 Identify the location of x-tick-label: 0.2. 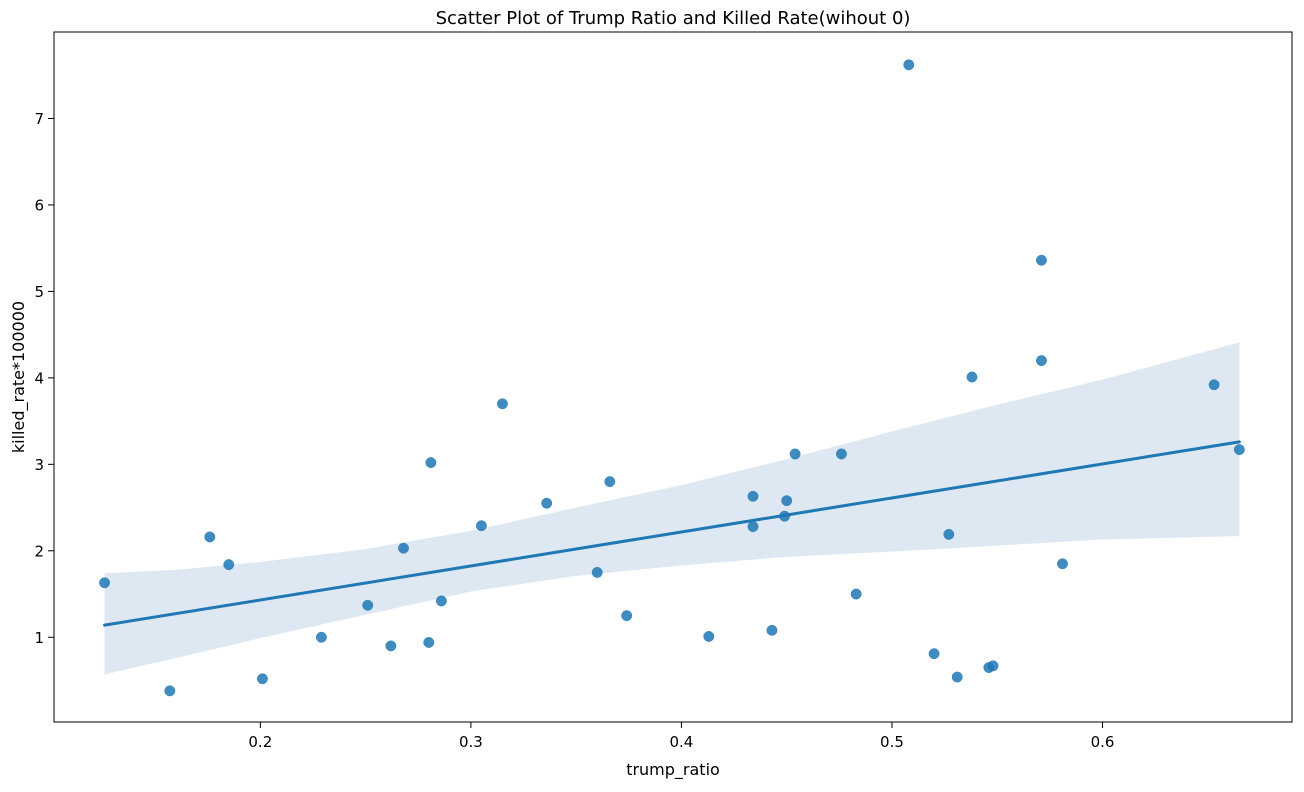
(260, 742).